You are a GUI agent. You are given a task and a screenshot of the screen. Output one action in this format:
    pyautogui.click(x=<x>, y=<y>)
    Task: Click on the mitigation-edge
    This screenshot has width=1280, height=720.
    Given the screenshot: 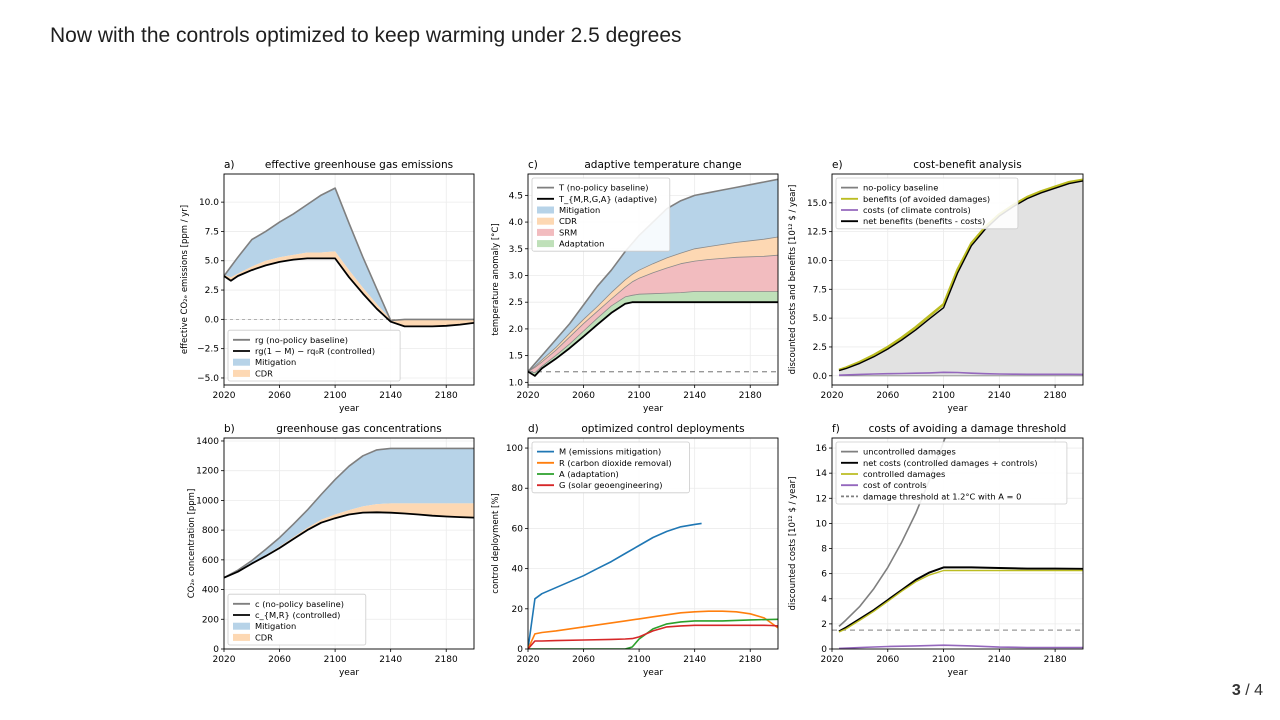 What is the action you would take?
    pyautogui.click(x=653, y=304)
    